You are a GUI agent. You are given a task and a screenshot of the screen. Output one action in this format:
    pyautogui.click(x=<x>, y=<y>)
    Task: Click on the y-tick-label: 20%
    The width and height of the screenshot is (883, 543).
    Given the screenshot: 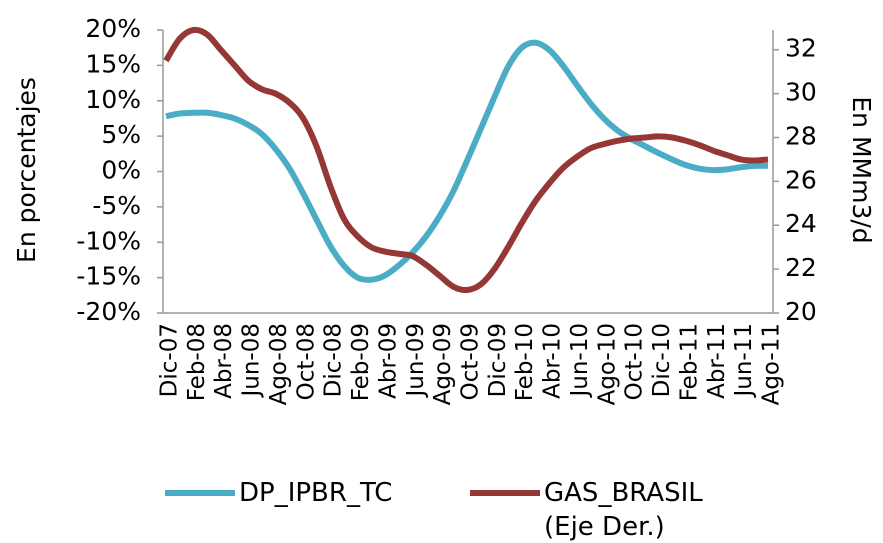 What is the action you would take?
    pyautogui.click(x=113, y=28)
    